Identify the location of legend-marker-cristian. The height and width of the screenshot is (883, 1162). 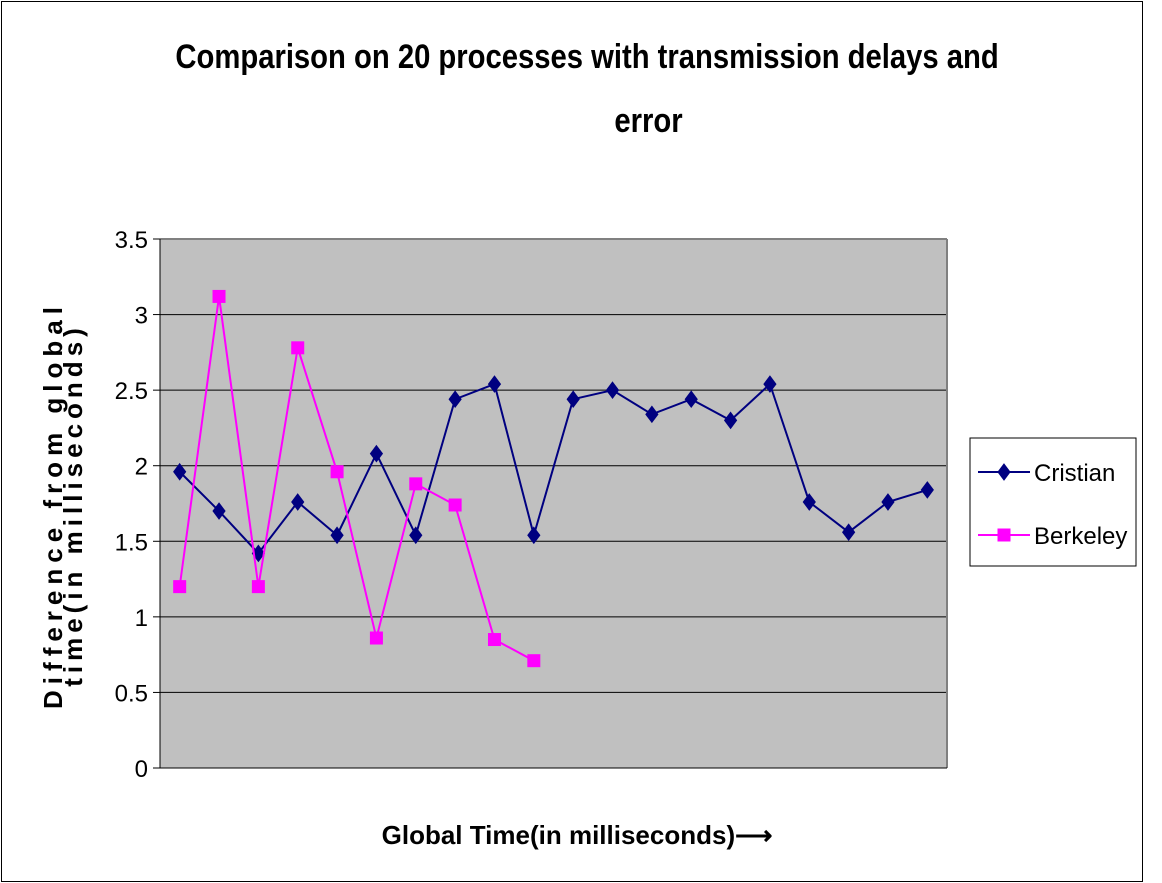
(1004, 472).